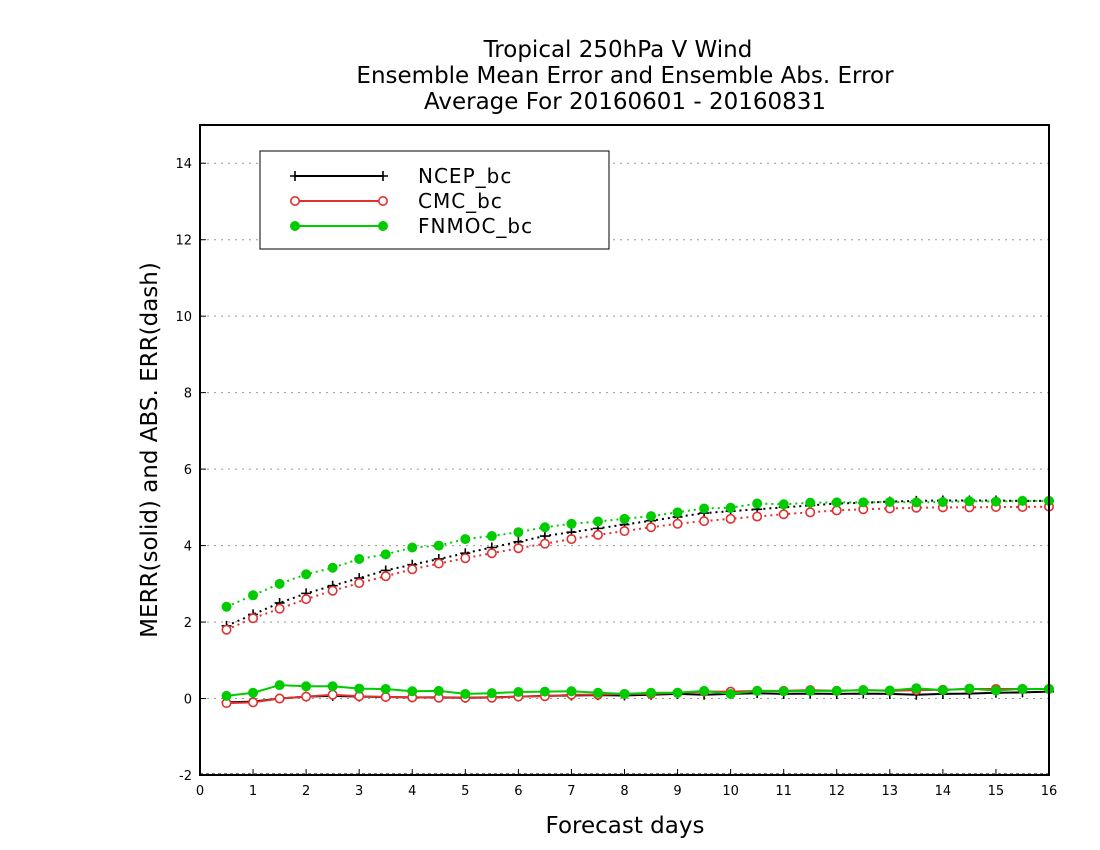 Image resolution: width=1100 pixels, height=850 pixels. Describe the element at coordinates (465, 176) in the screenshot. I see `legend-label: NCEP_bc` at that location.